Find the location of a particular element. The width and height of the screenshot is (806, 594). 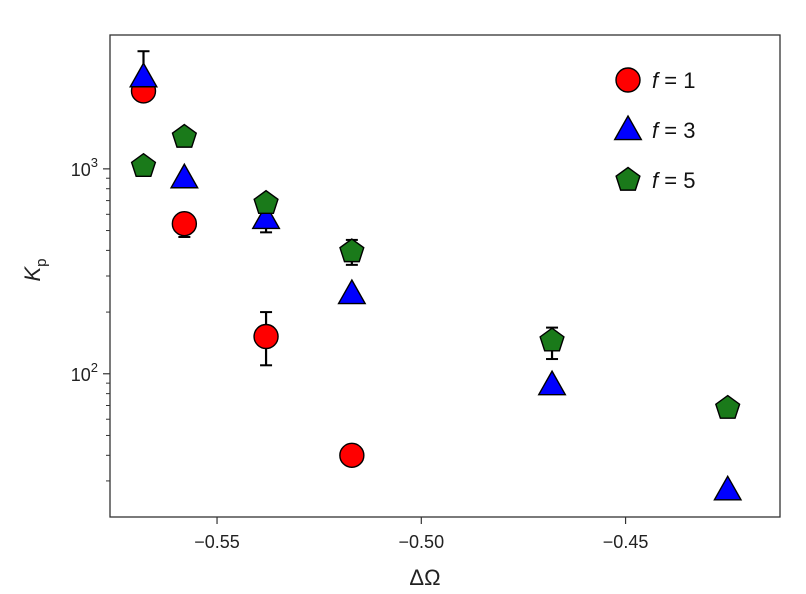

y-tick-label: 10² is located at coordinates (84, 372).